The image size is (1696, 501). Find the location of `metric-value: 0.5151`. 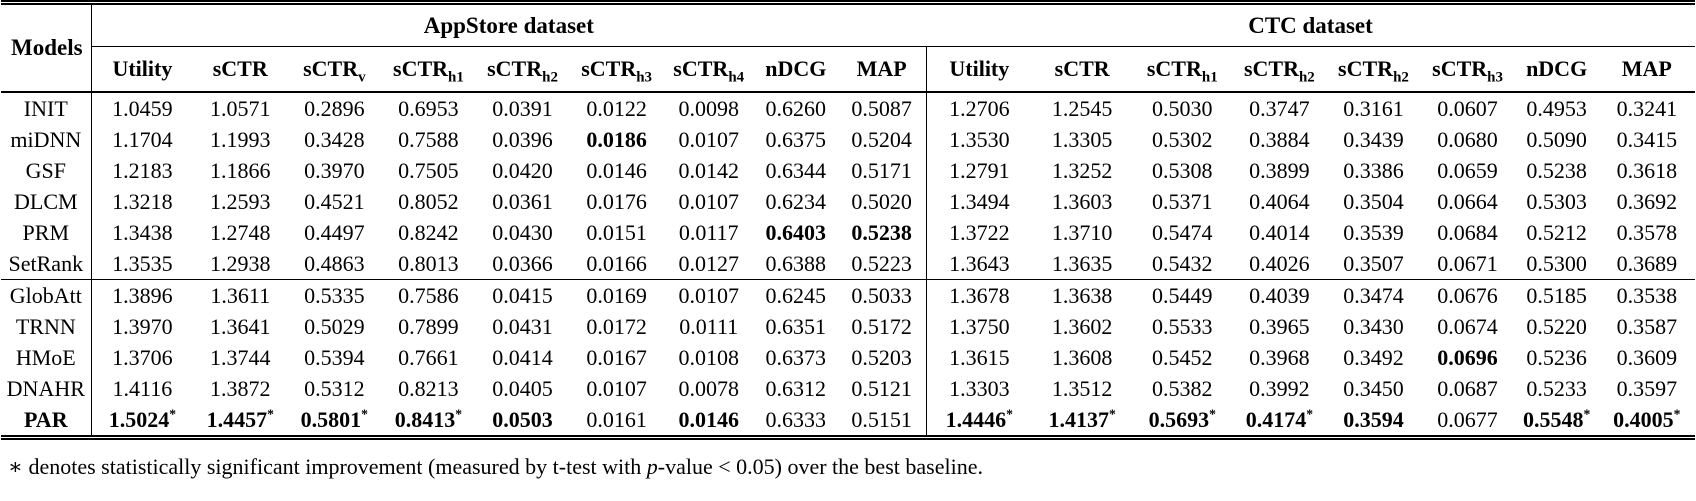

metric-value: 0.5151 is located at coordinates (881, 419).